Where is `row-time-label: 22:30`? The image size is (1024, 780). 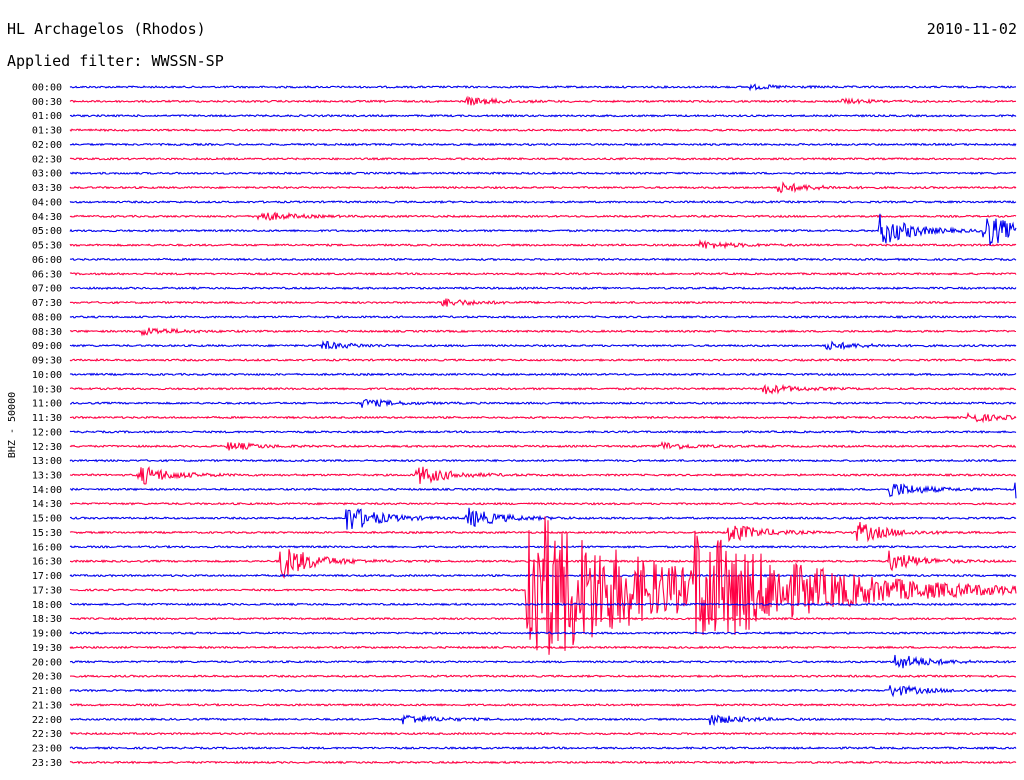 row-time-label: 22:30 is located at coordinates (47, 734).